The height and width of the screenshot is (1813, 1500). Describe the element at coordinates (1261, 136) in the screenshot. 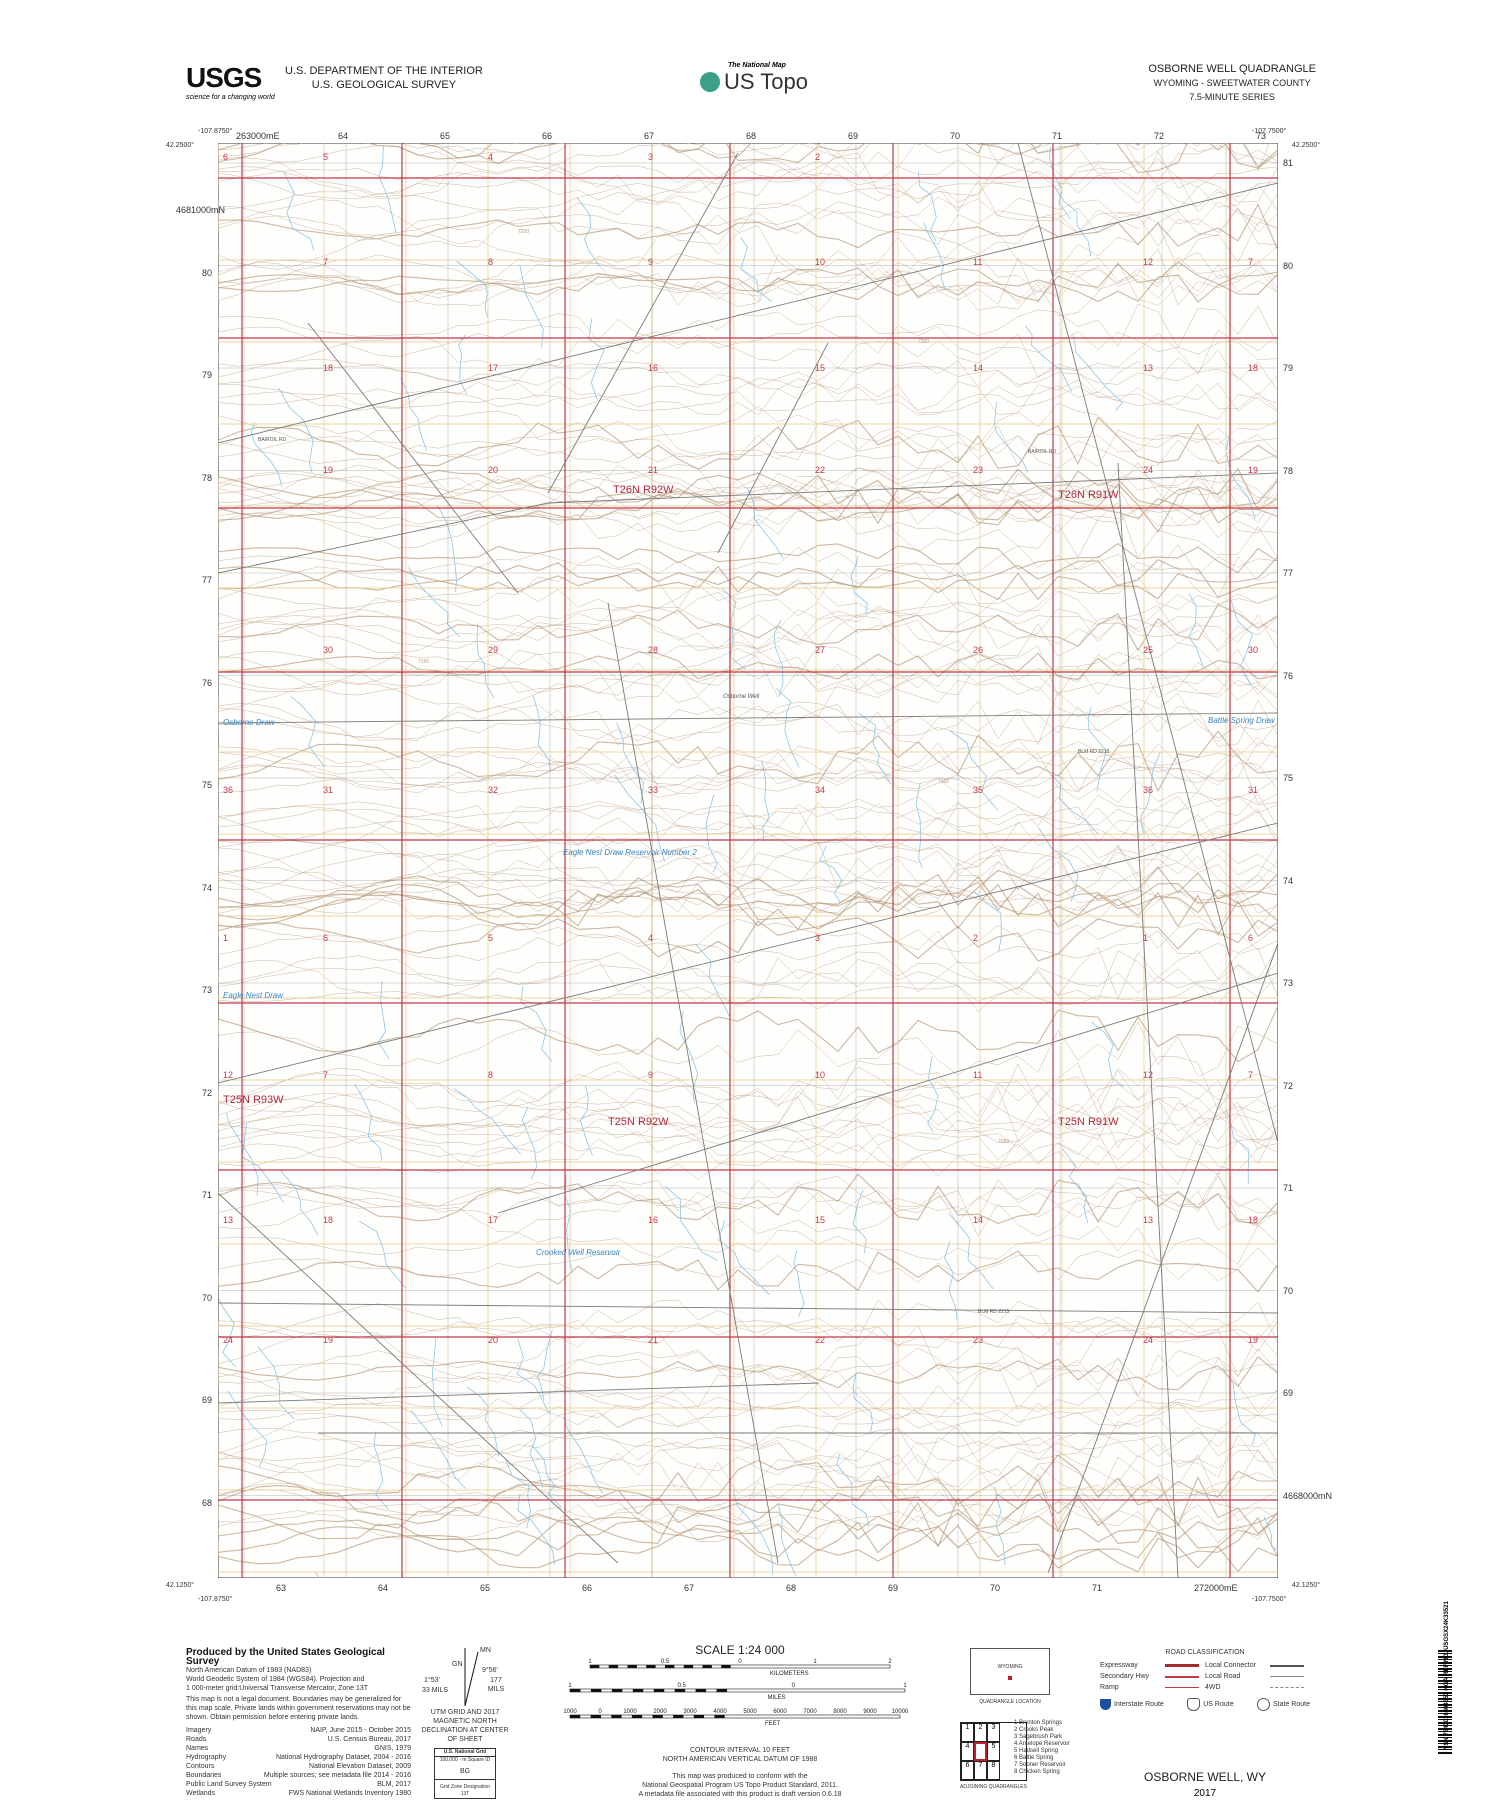

I see `utm-tick-top: 73` at that location.